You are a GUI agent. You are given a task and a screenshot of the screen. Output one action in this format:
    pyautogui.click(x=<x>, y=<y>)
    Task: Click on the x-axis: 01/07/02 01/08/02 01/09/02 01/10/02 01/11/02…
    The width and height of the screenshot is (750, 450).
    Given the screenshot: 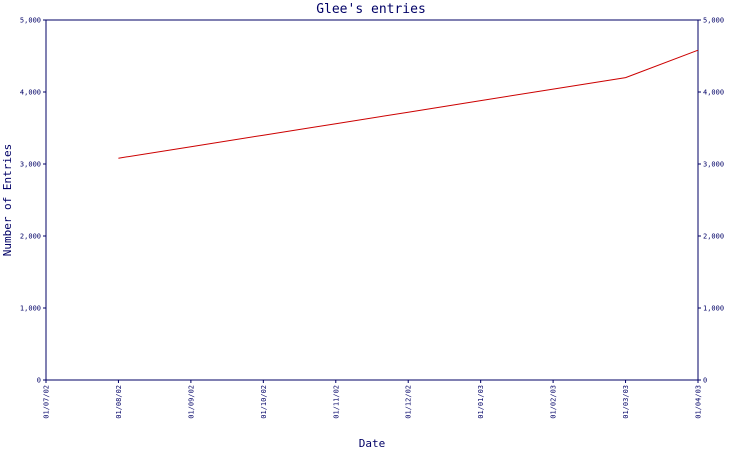 What is the action you would take?
    pyautogui.click(x=373, y=399)
    